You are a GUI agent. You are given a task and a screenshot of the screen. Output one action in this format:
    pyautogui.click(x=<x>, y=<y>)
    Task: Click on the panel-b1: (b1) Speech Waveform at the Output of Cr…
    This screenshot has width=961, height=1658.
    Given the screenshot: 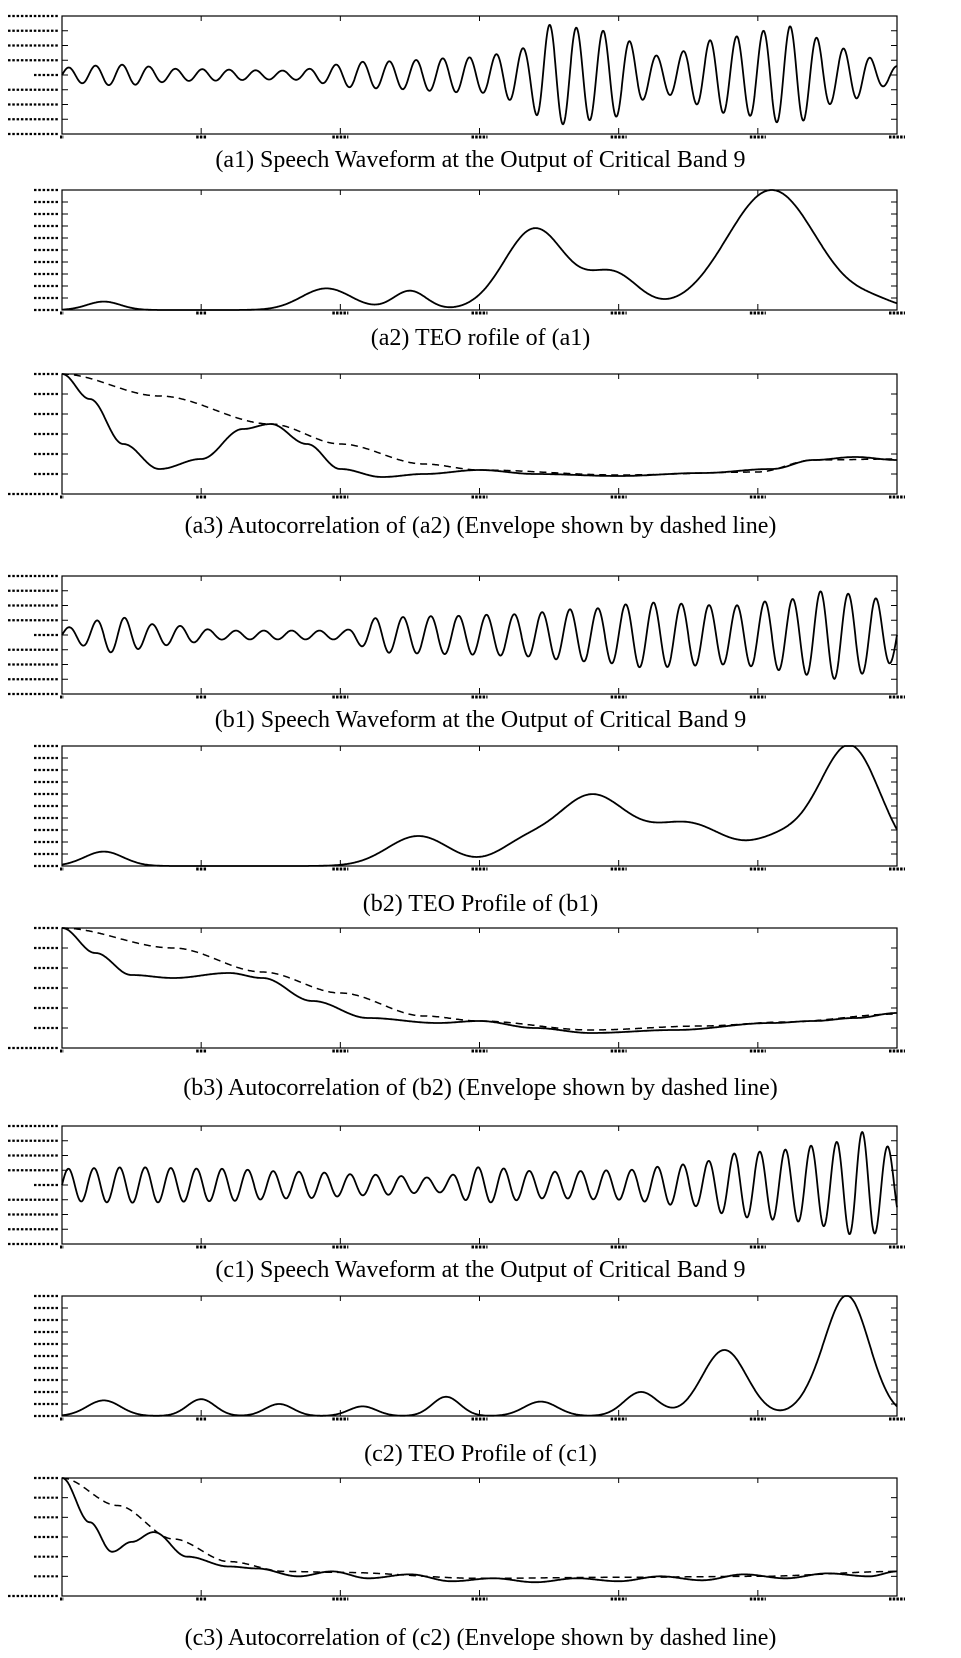 What is the action you would take?
    pyautogui.click(x=480, y=648)
    